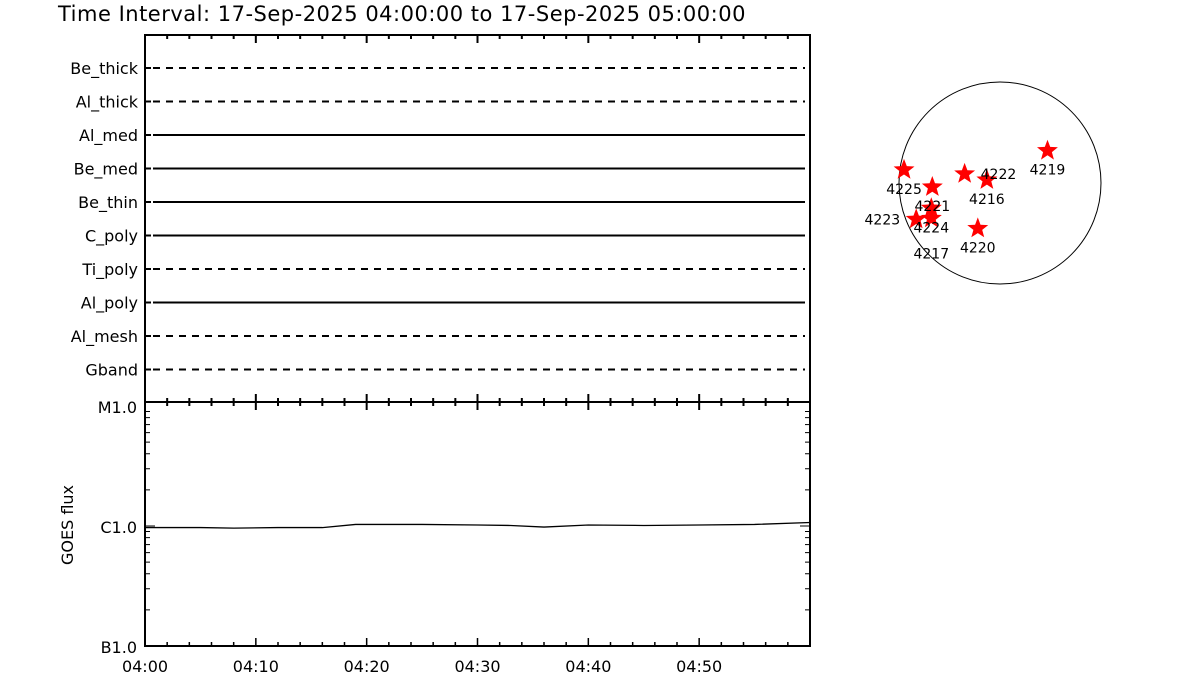 This screenshot has width=1200, height=700. Describe the element at coordinates (117, 407) in the screenshot. I see `y-tick-label: M1.0` at that location.